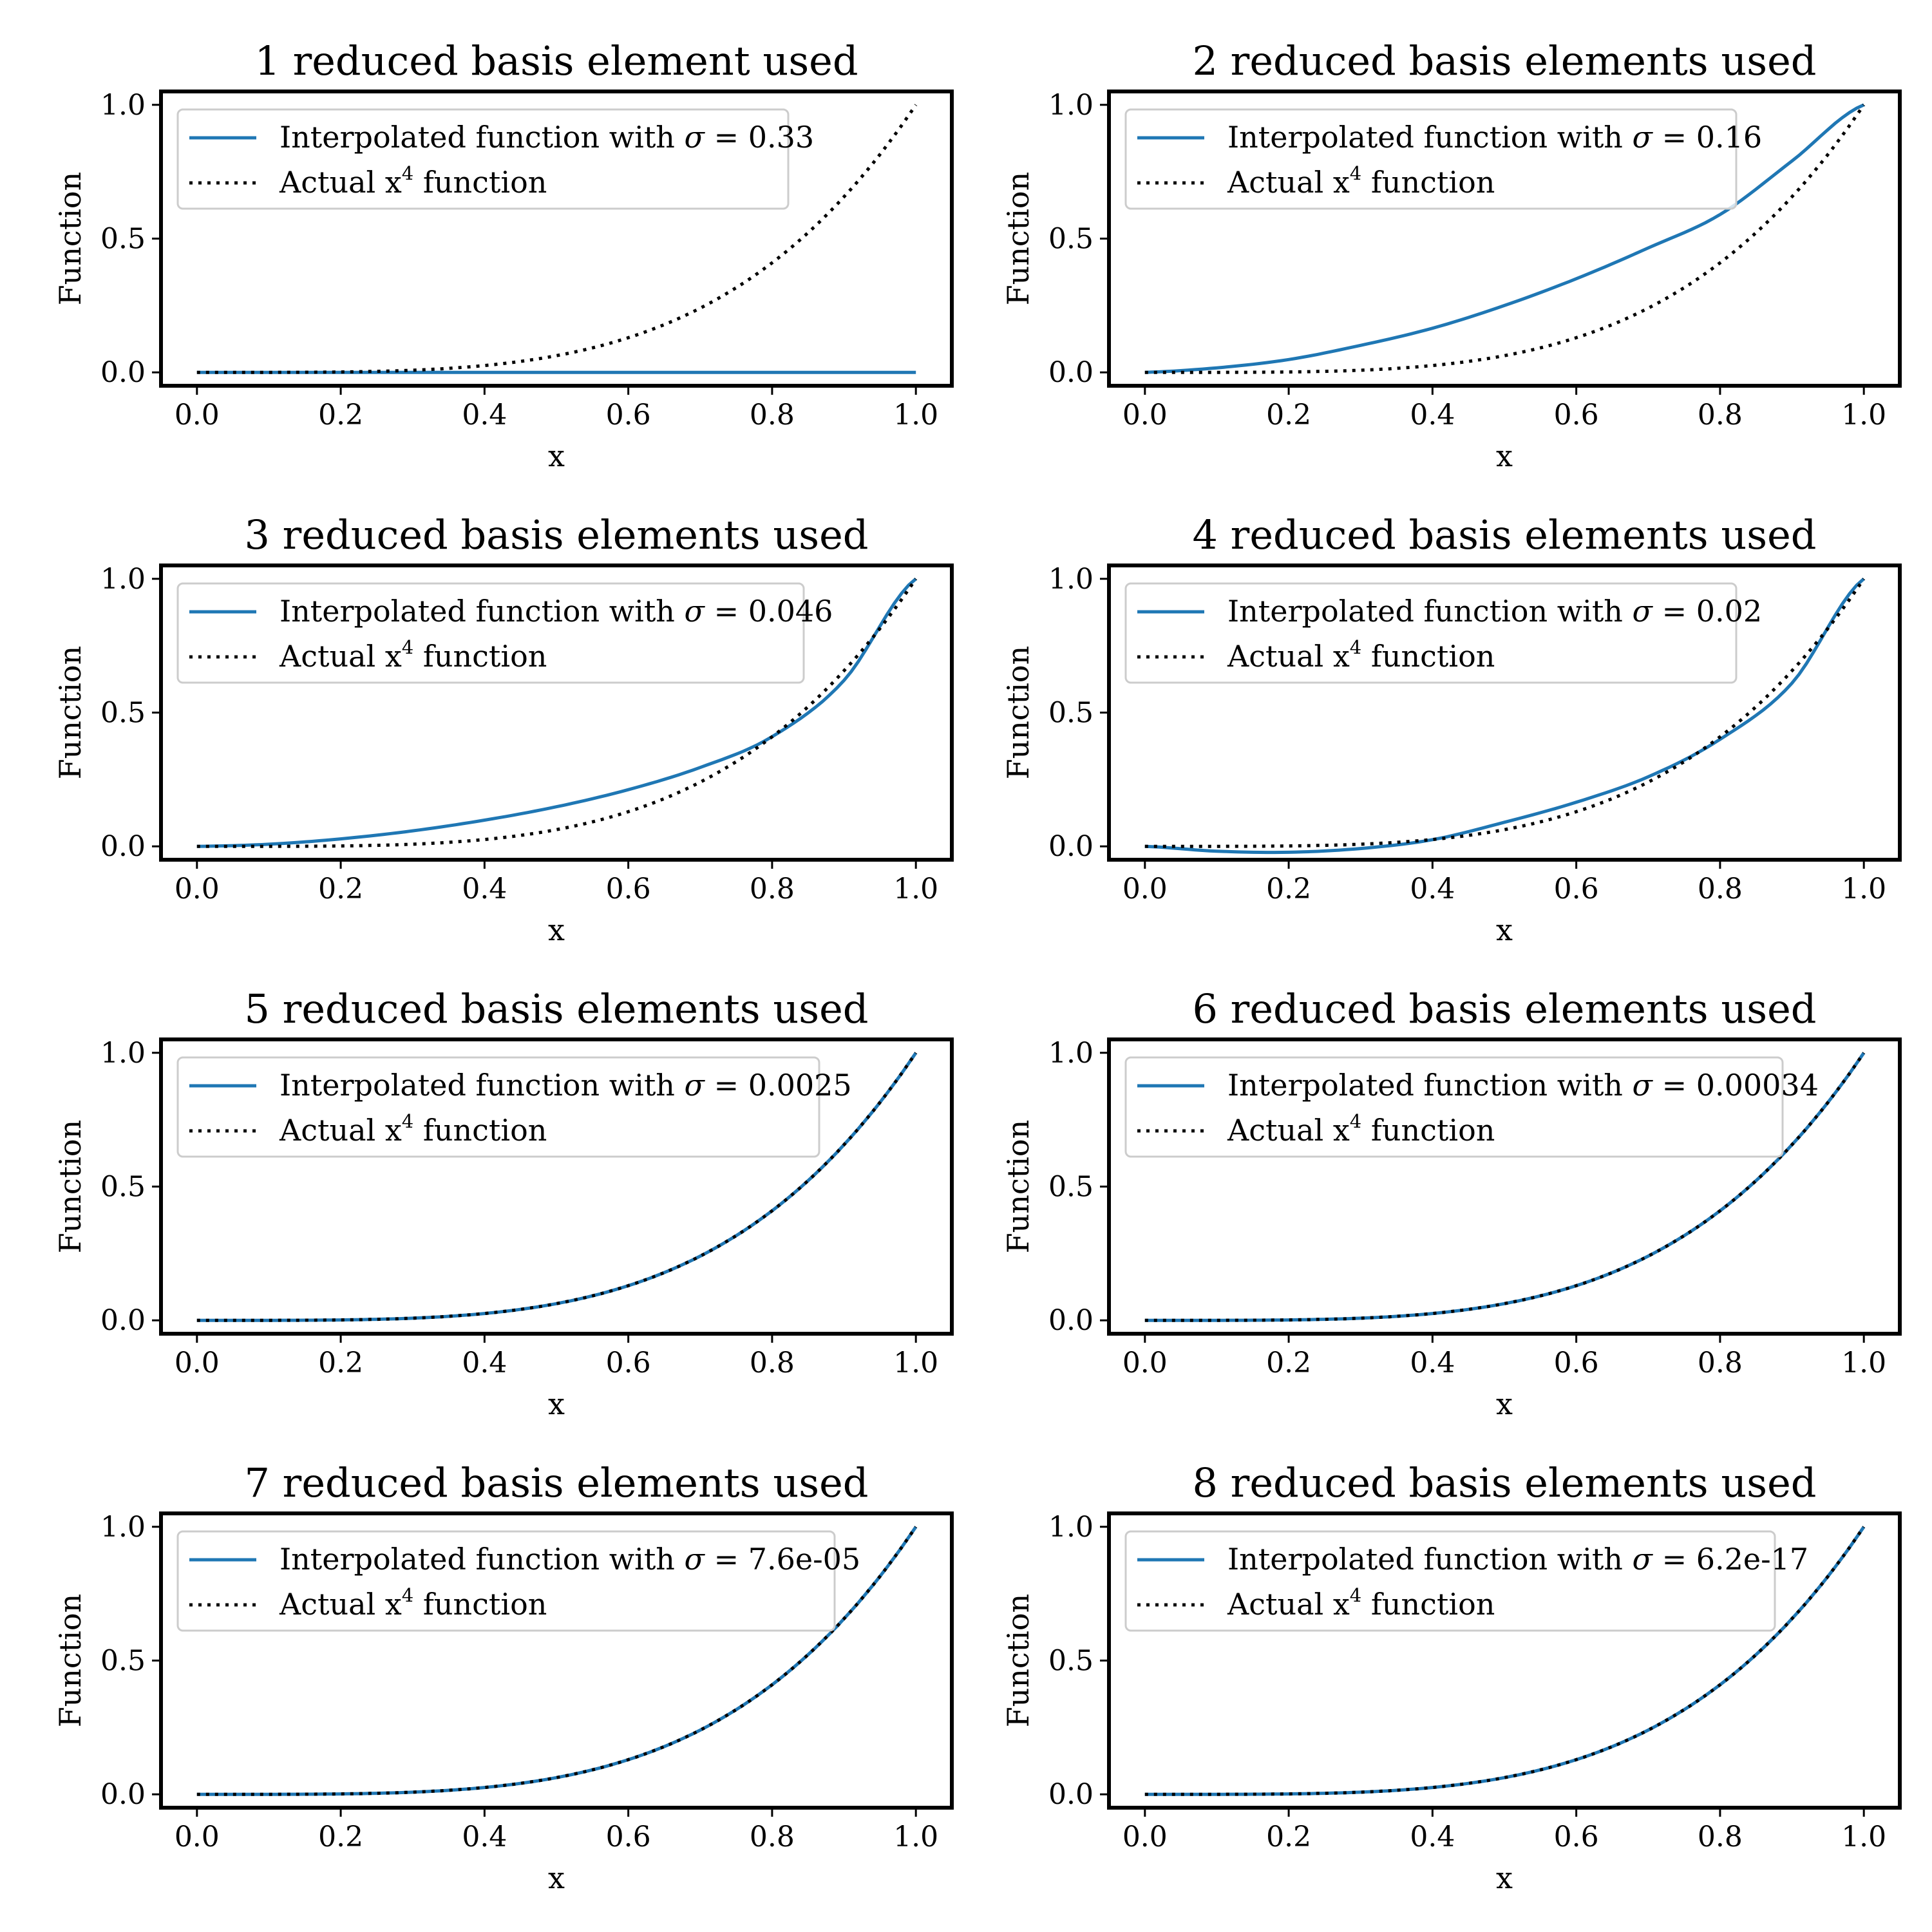 The width and height of the screenshot is (1932, 1932). I want to click on chart-2-ytick-label: 0.0, so click(1071, 372).